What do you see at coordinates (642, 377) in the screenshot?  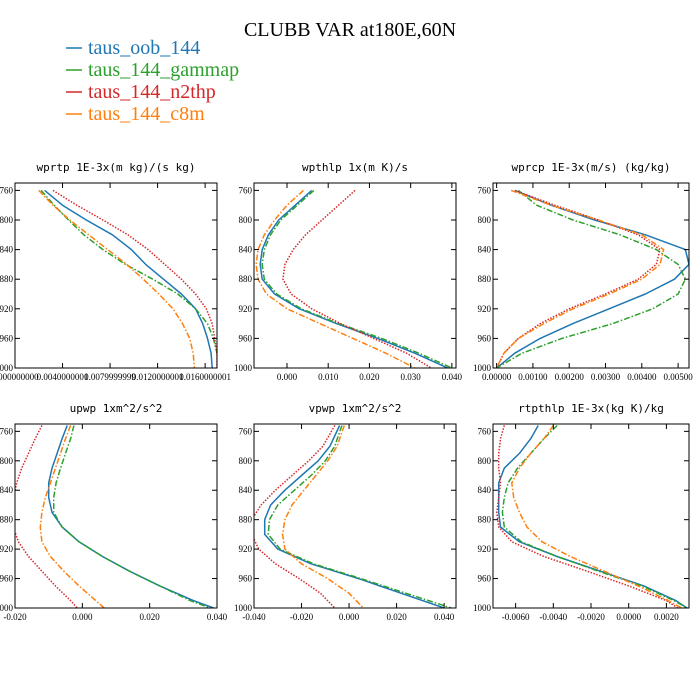 I see `x-tick-label: 0.00400` at bounding box center [642, 377].